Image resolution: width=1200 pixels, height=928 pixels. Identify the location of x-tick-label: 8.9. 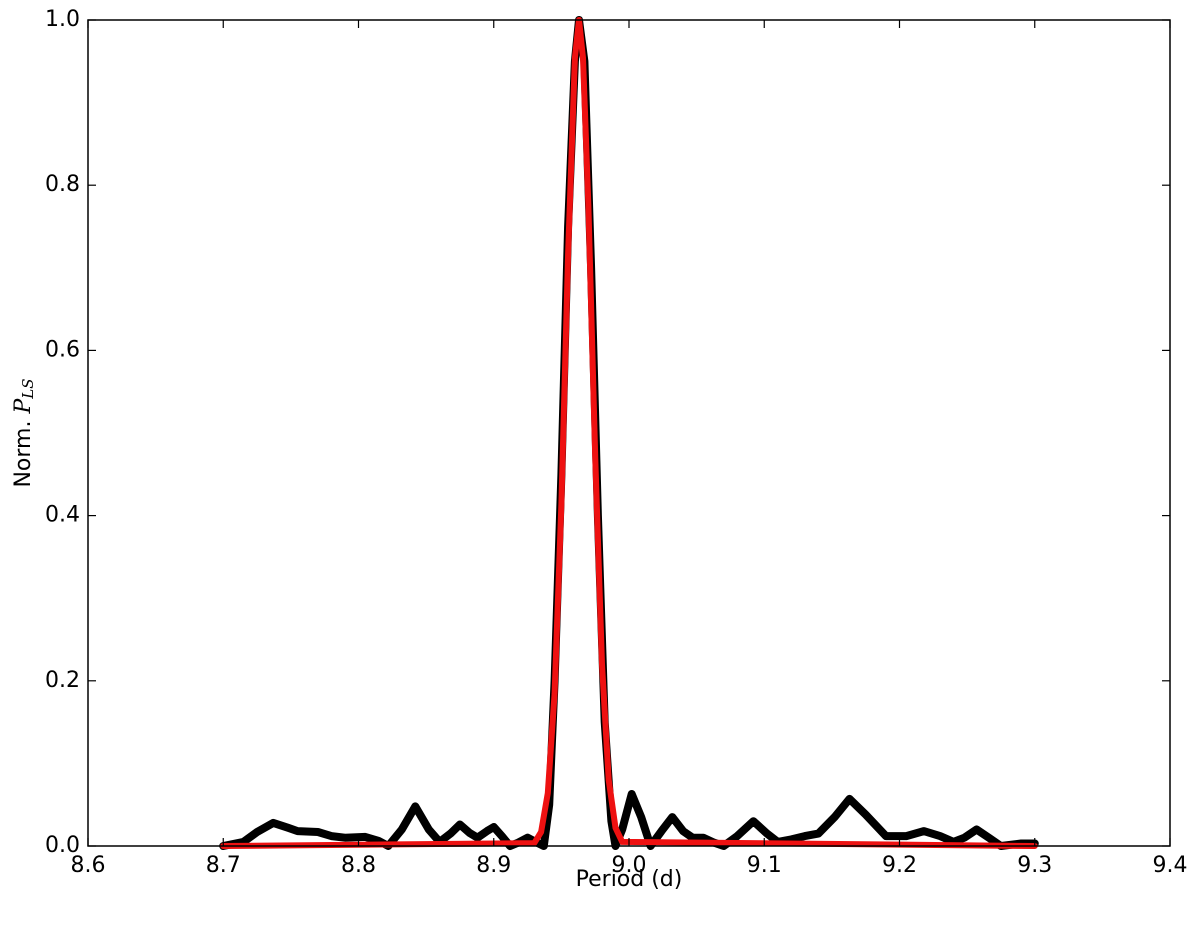
(493, 865).